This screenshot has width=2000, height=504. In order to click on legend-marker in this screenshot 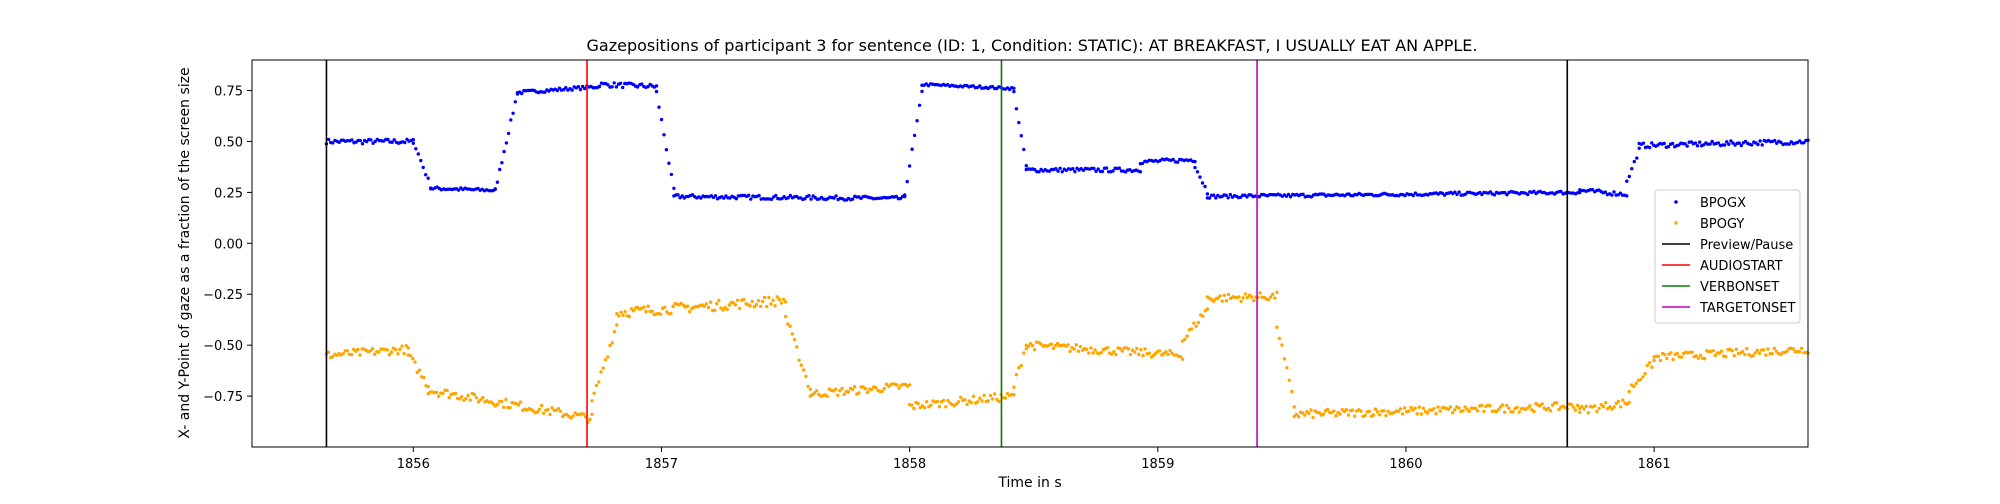, I will do `click(1676, 202)`.